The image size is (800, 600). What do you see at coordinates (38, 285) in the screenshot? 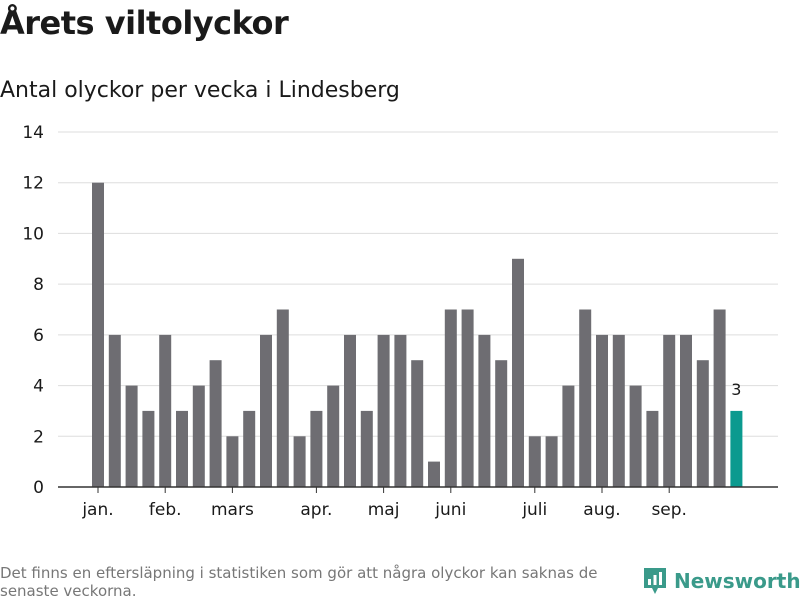
I see `y-tick-label: 8` at bounding box center [38, 285].